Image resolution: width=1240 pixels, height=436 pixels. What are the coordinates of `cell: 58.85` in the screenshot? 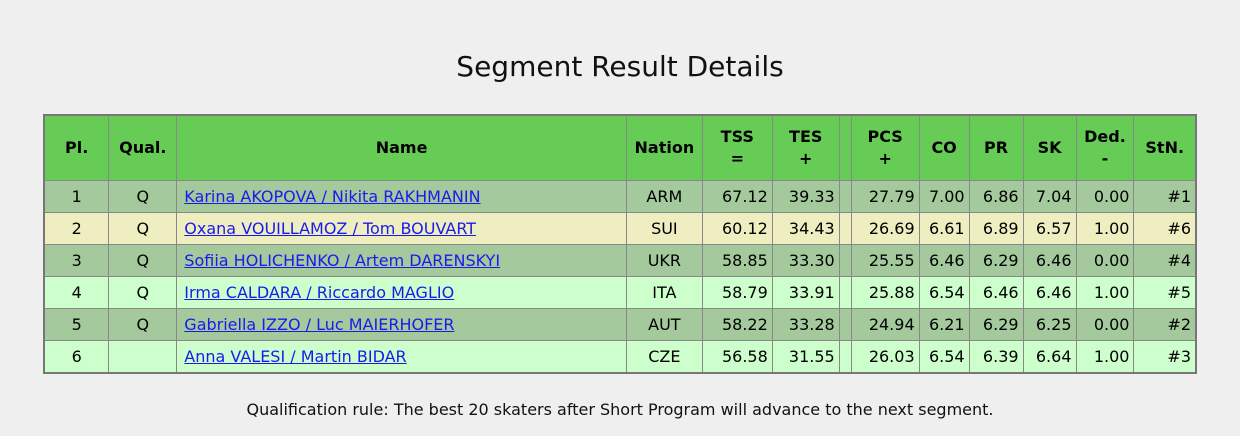 It's located at (737, 260).